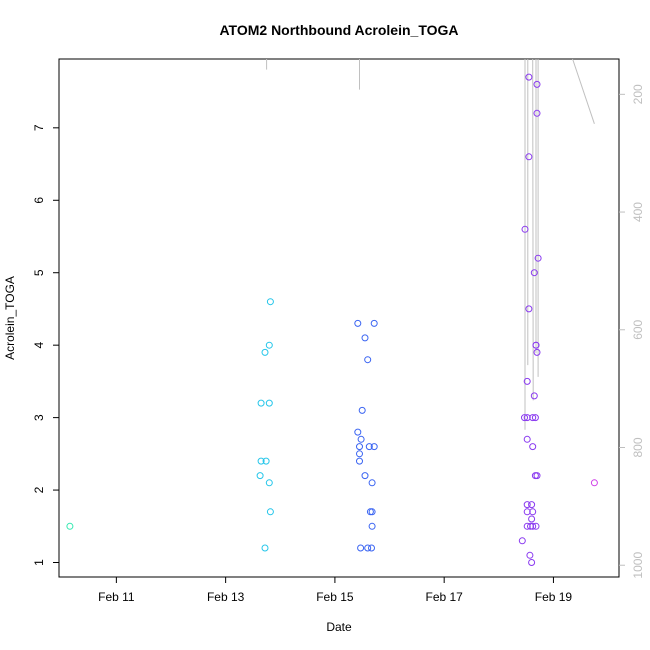 The image size is (650, 650). What do you see at coordinates (638, 94) in the screenshot?
I see `y2-tick-label: 200` at bounding box center [638, 94].